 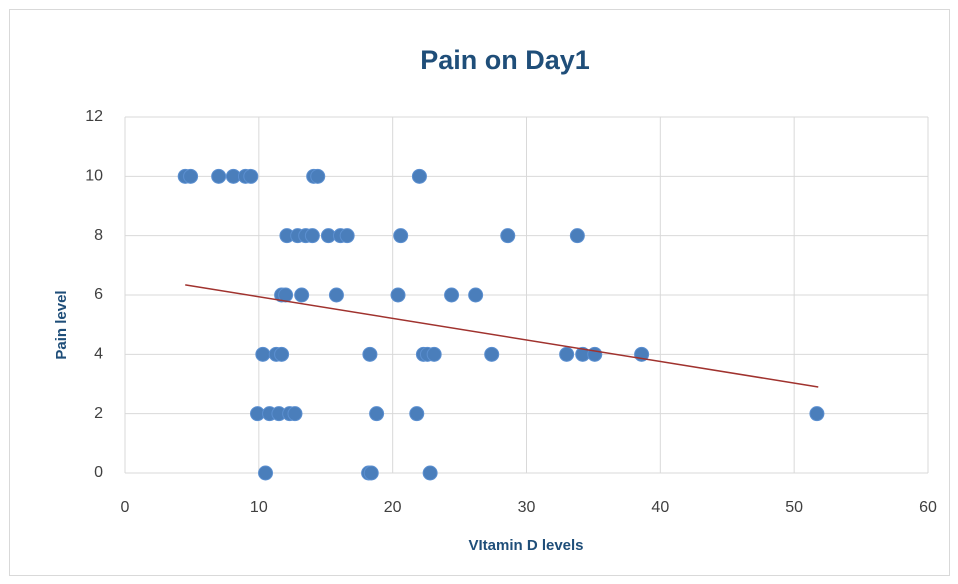 What do you see at coordinates (502, 336) in the screenshot?
I see `trendline` at bounding box center [502, 336].